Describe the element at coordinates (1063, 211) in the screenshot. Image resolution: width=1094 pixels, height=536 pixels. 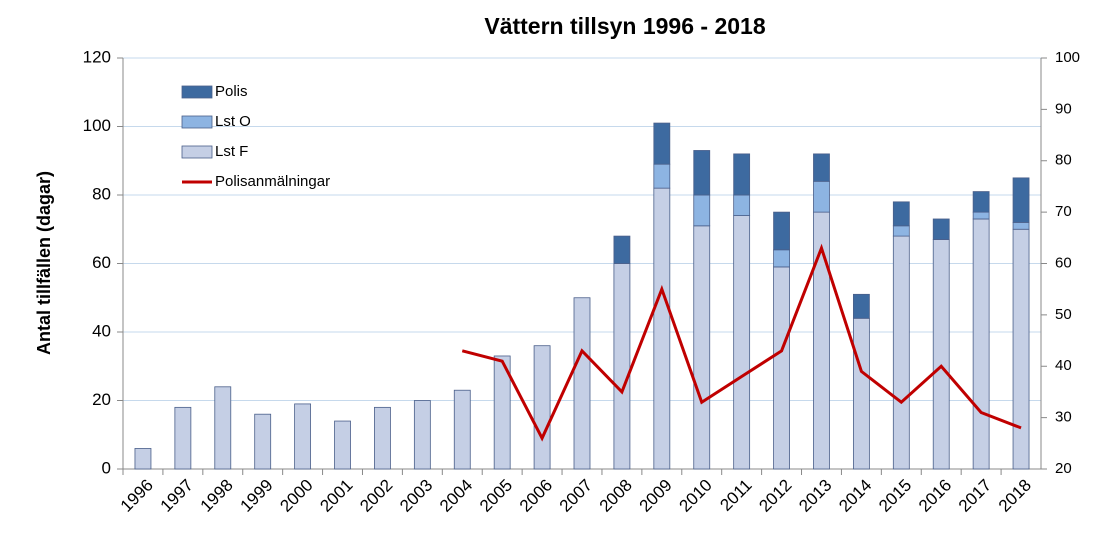
I see `y2-tick-label: 70` at that location.